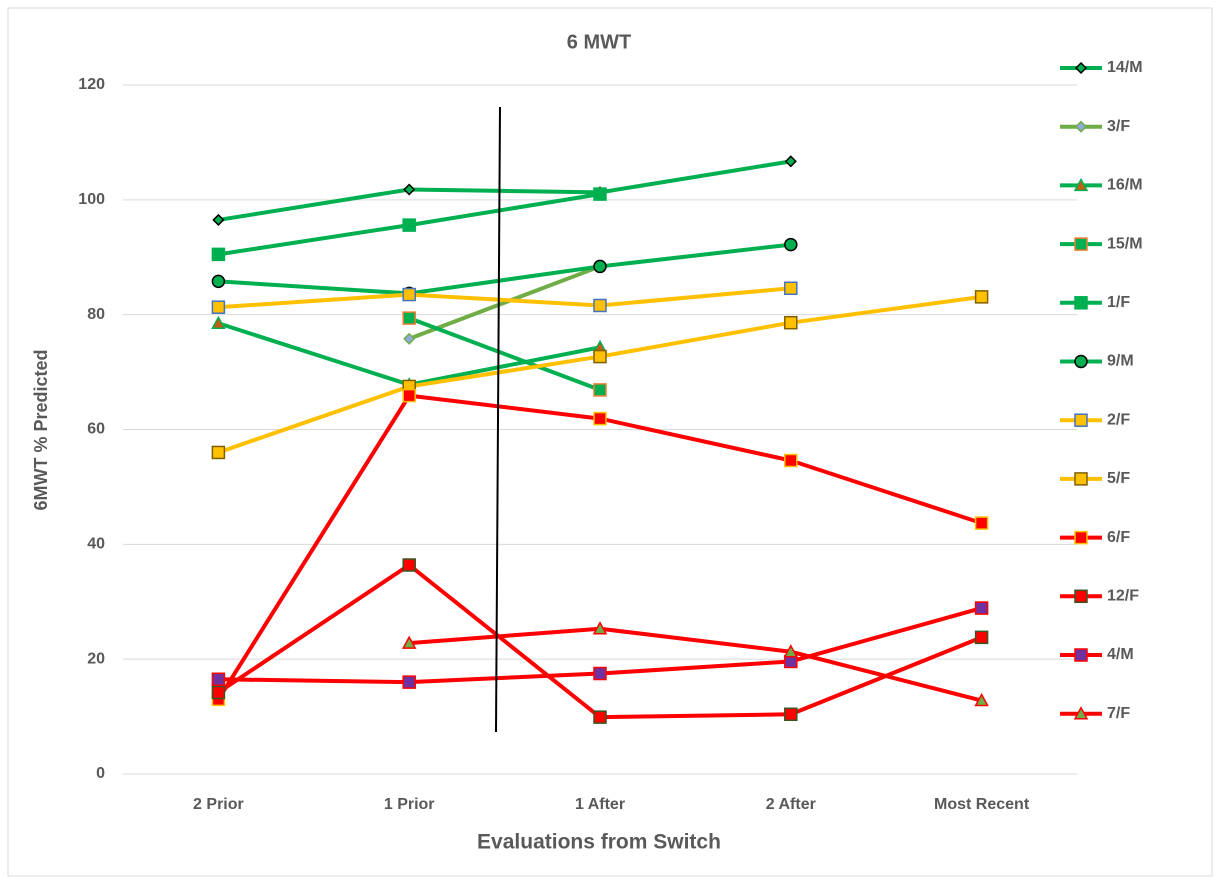 The width and height of the screenshot is (1220, 884). What do you see at coordinates (600, 804) in the screenshot?
I see `x-tick-label: 1 After` at bounding box center [600, 804].